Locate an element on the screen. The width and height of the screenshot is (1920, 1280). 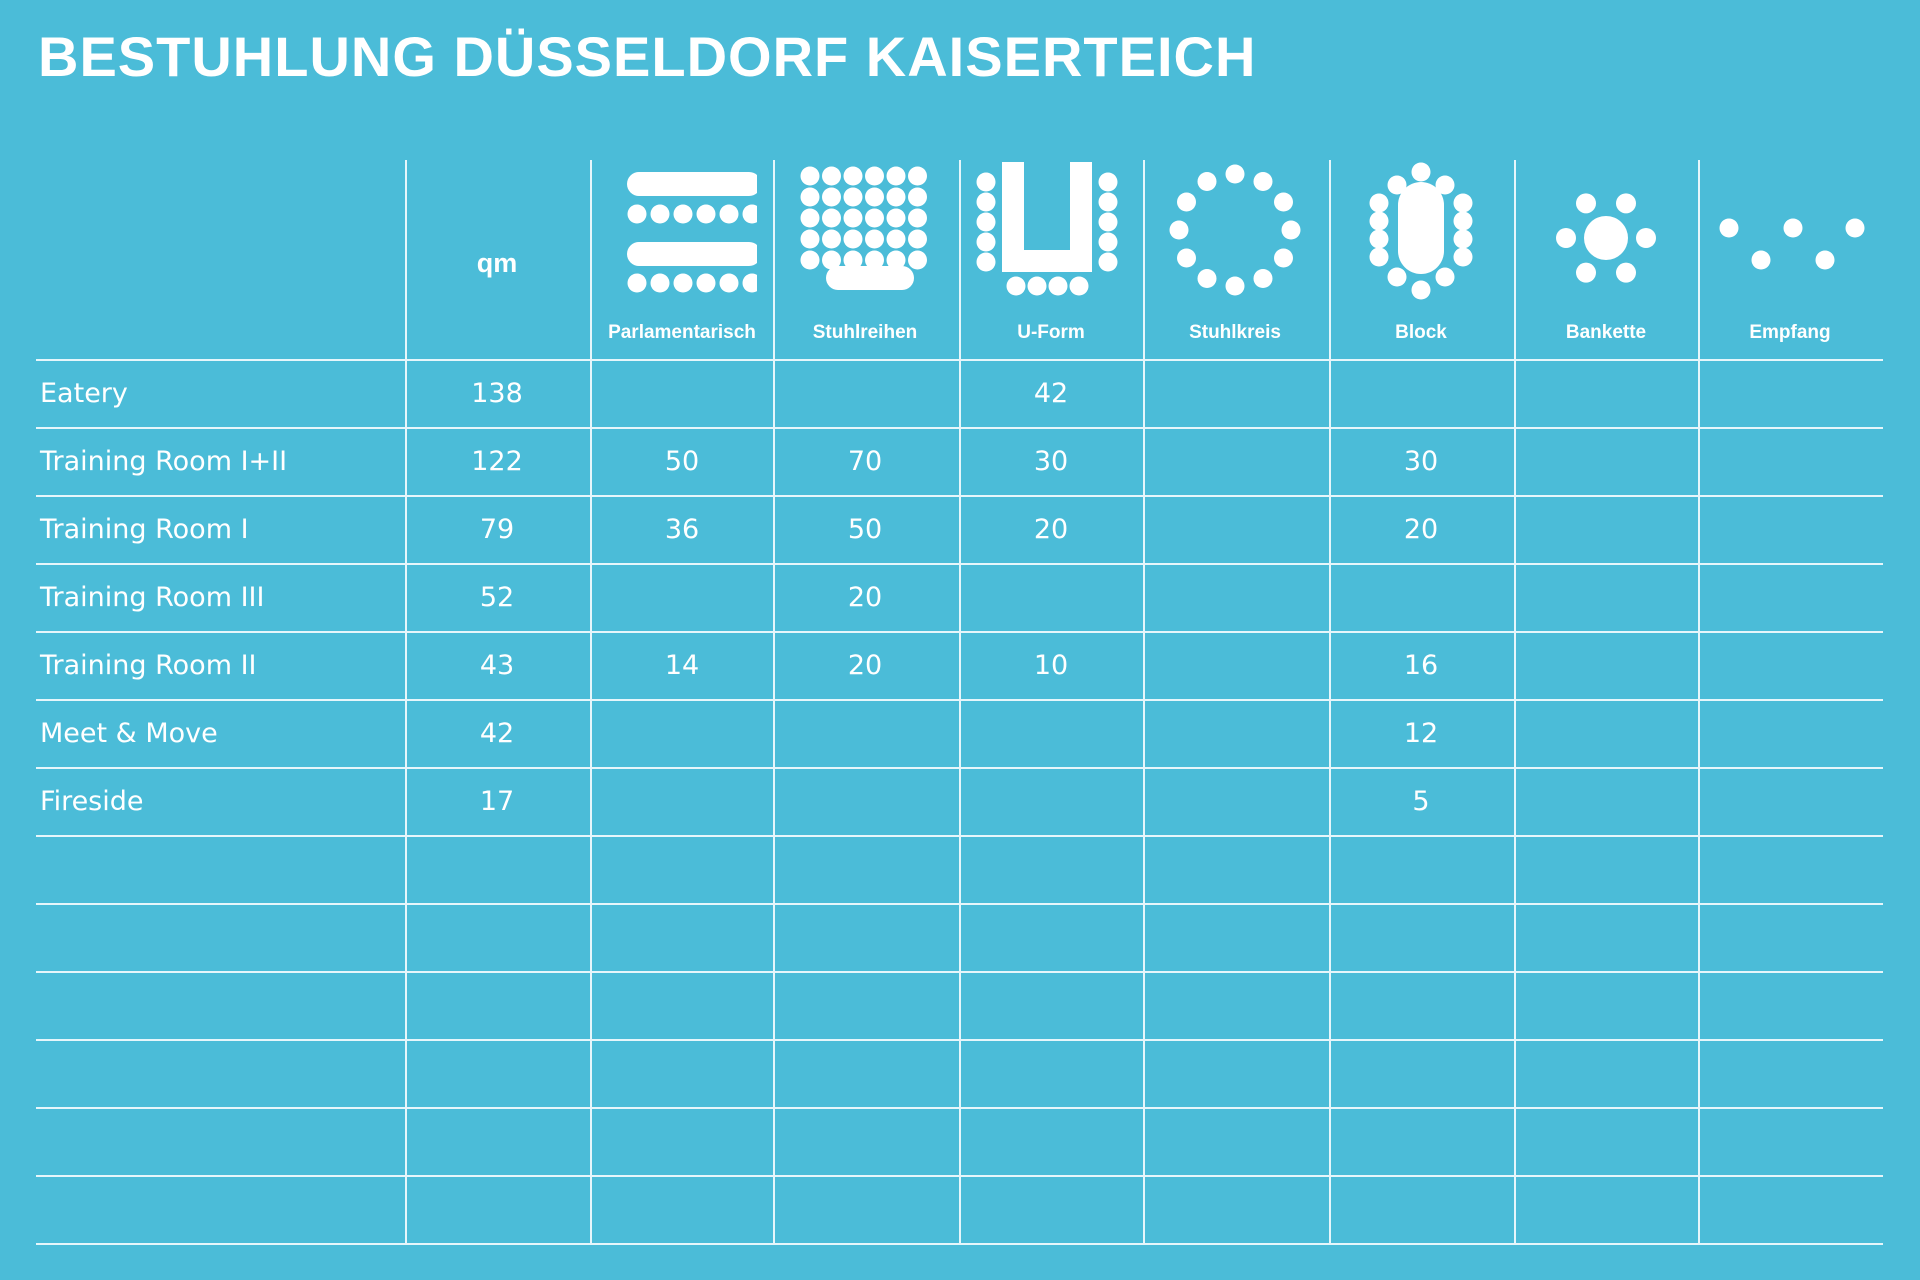
room-name: Fireside is located at coordinates (92, 801).